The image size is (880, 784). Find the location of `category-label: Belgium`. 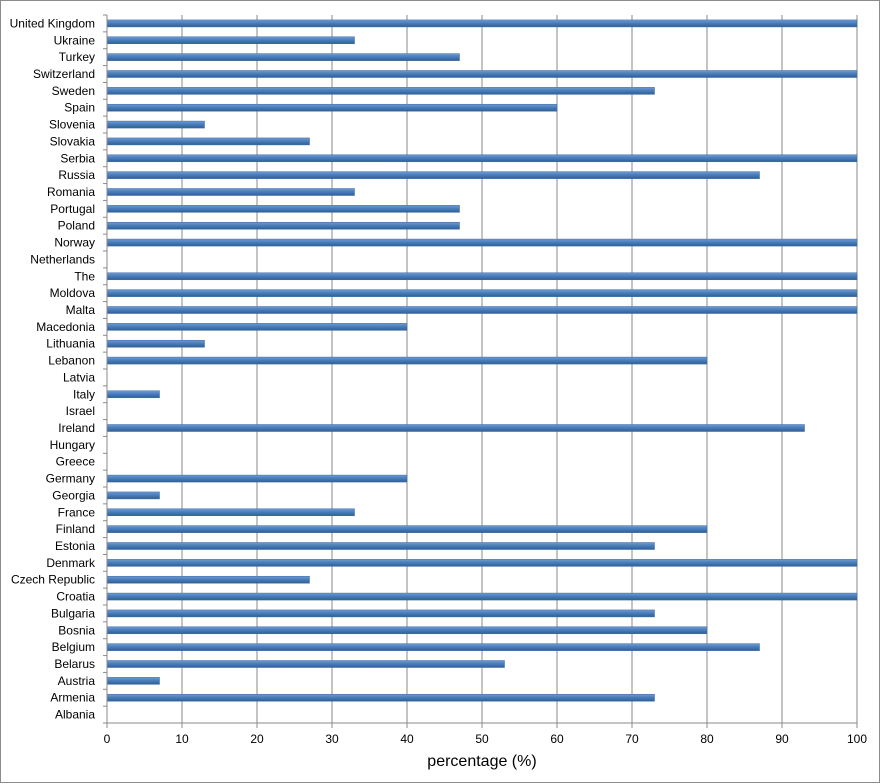

category-label: Belgium is located at coordinates (73, 647).